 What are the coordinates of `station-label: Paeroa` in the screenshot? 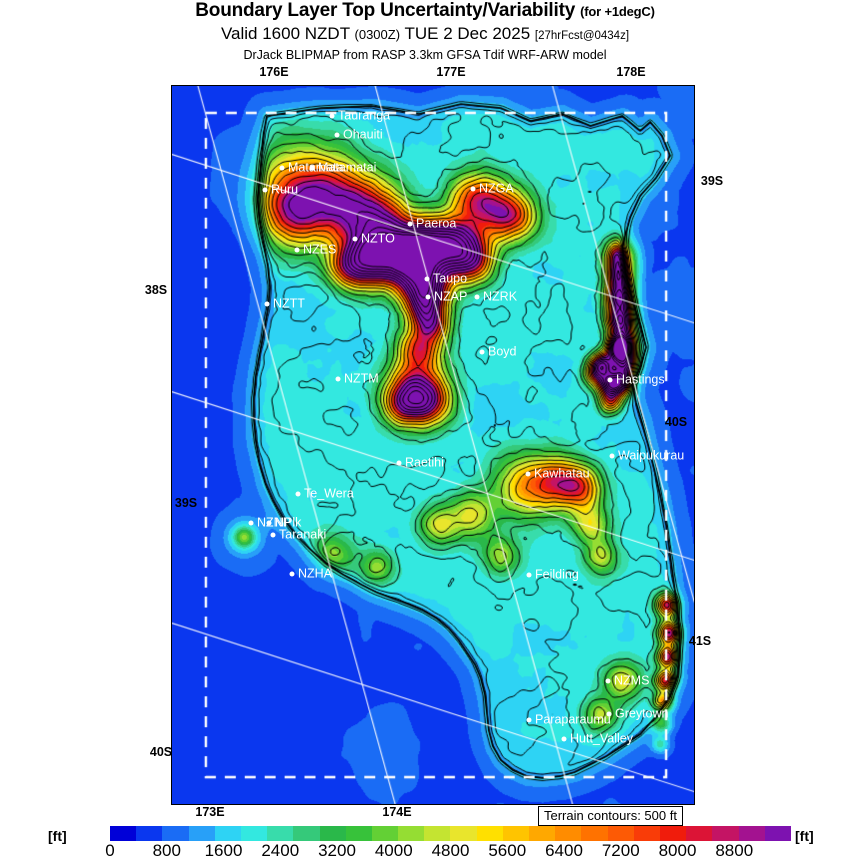 It's located at (436, 223).